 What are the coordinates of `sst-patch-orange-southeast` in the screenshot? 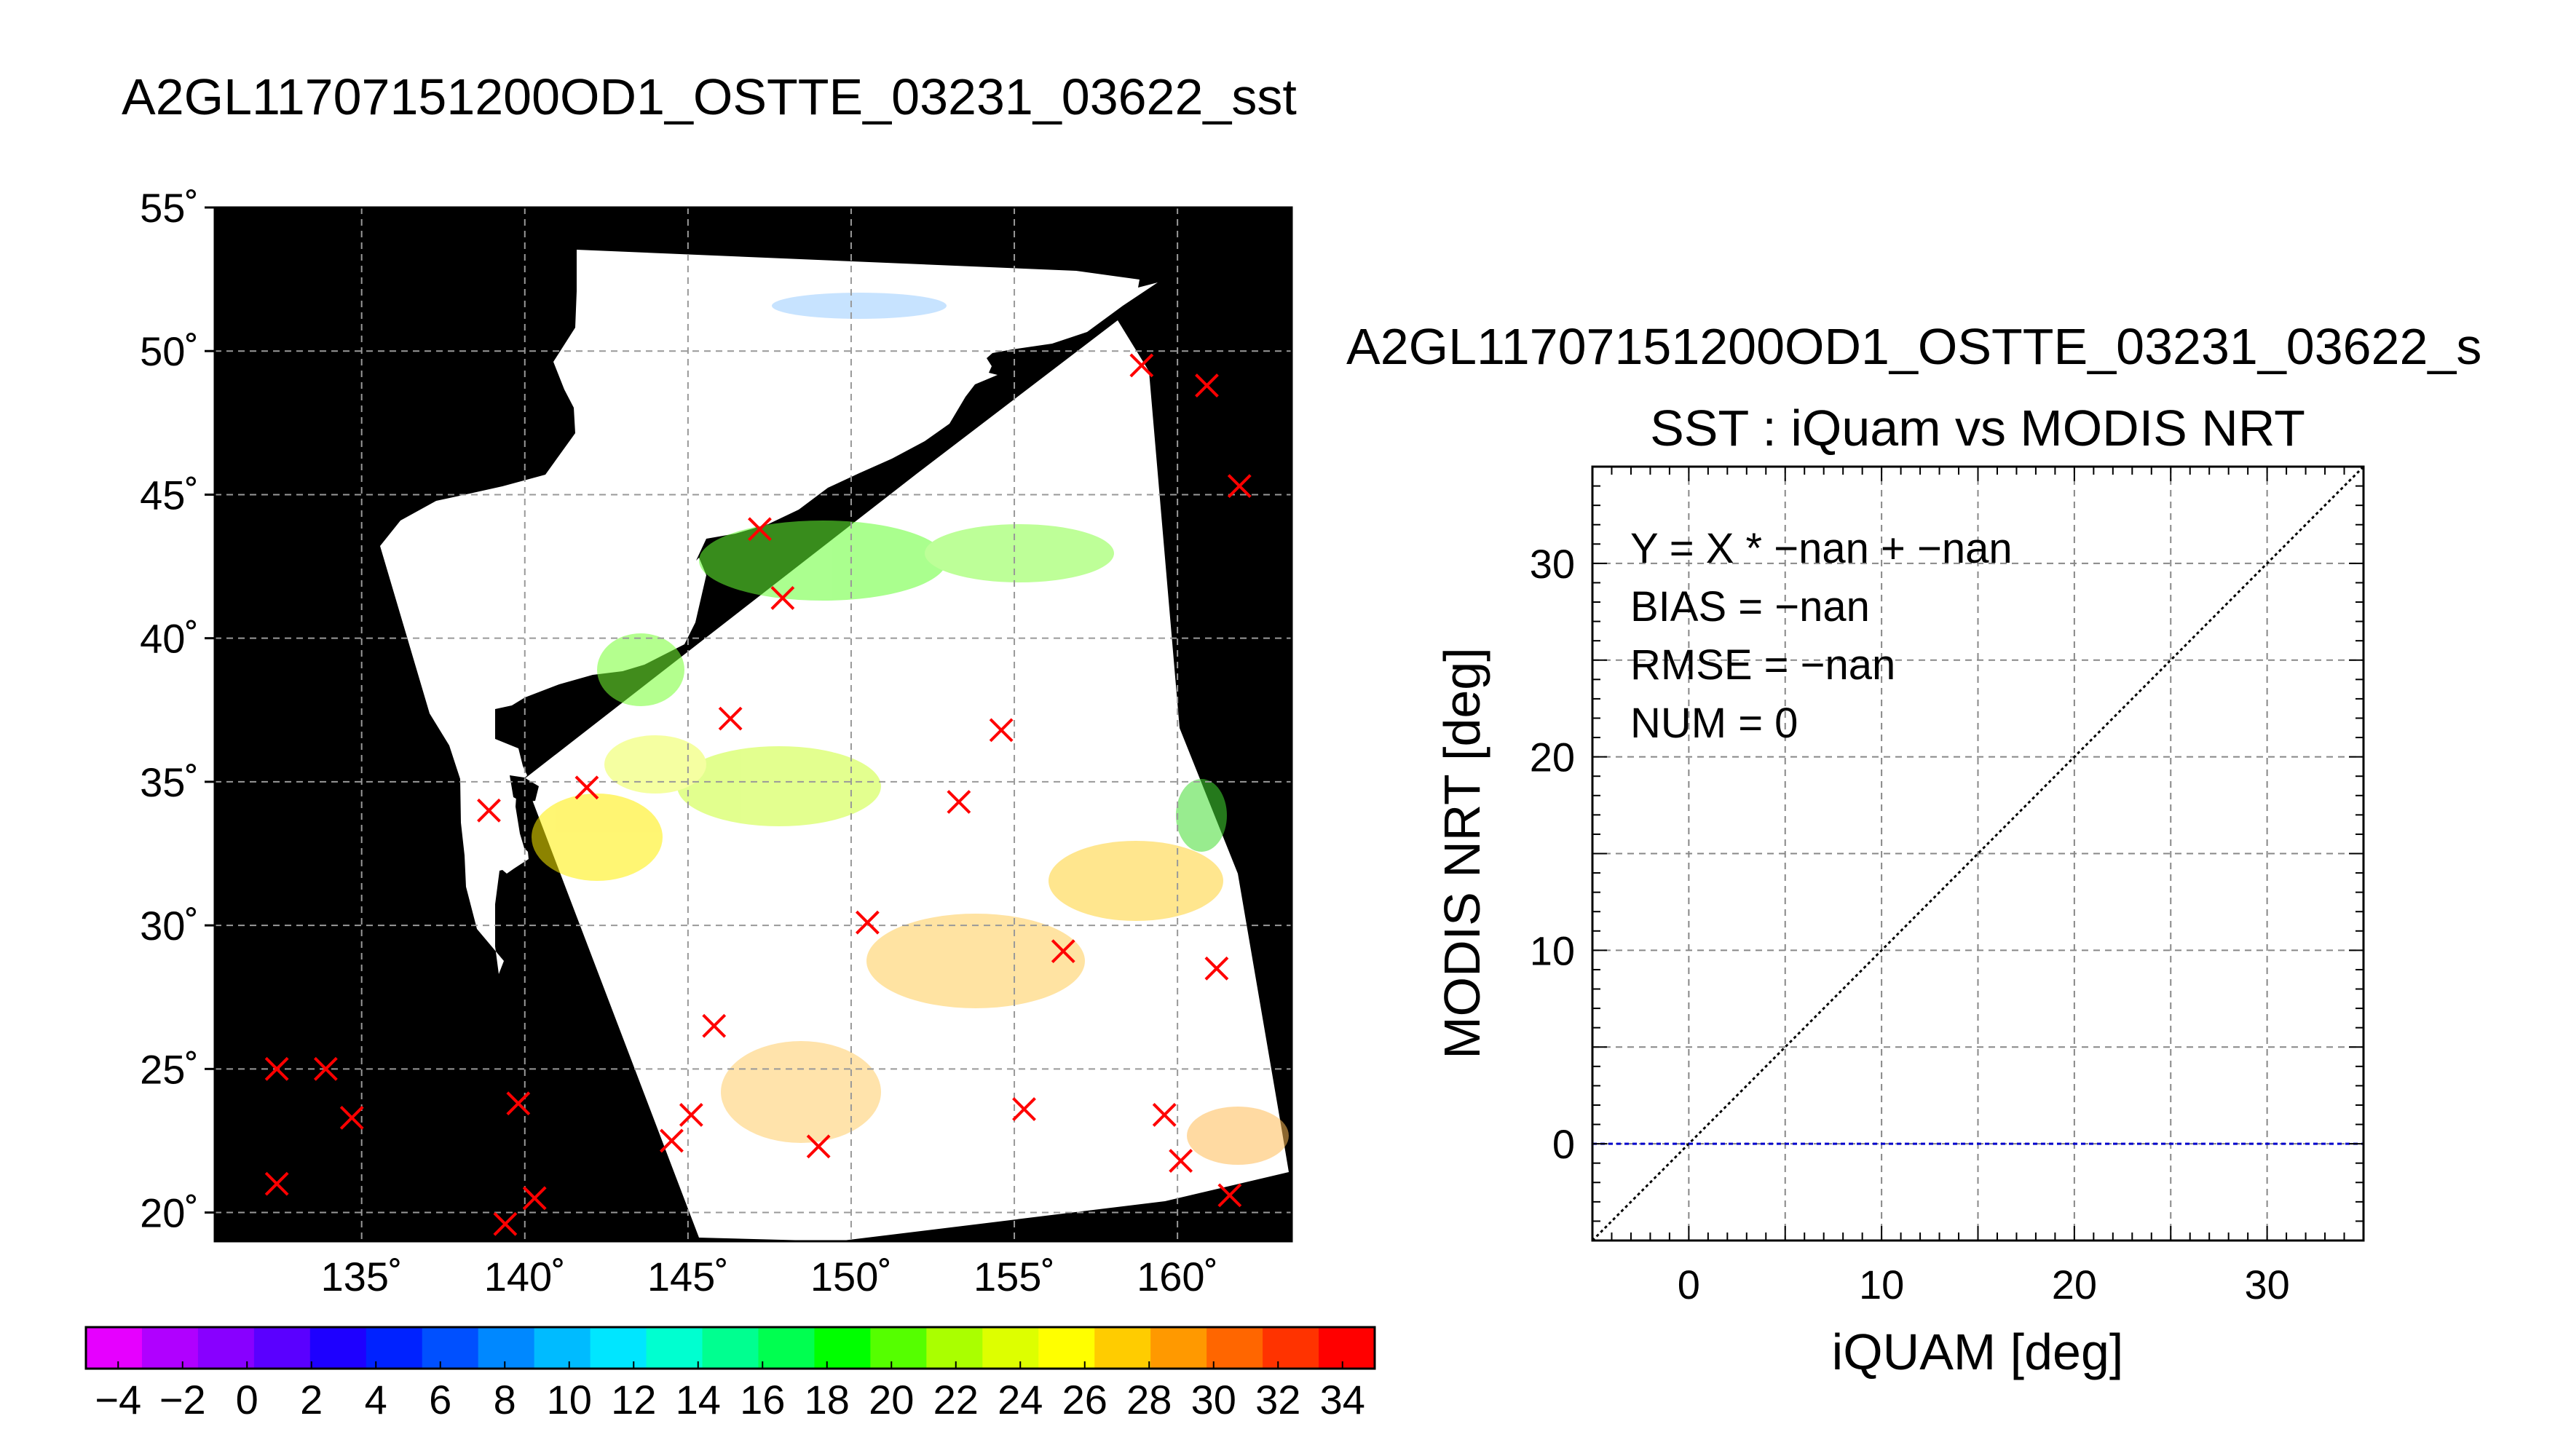 It's located at (1238, 1136).